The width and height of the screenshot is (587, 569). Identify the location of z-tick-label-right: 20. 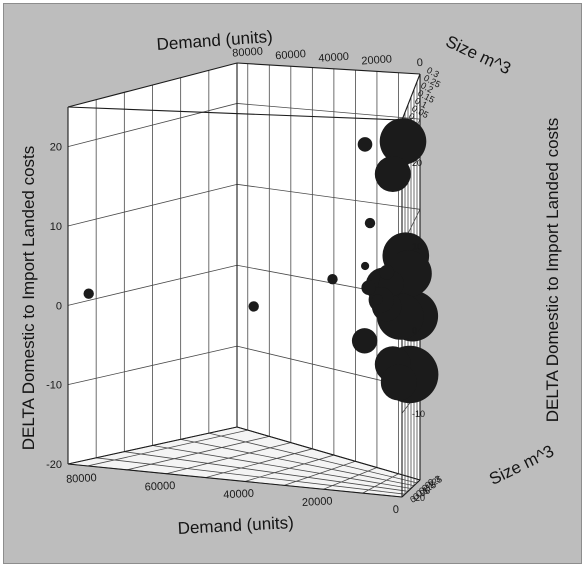
(417, 163).